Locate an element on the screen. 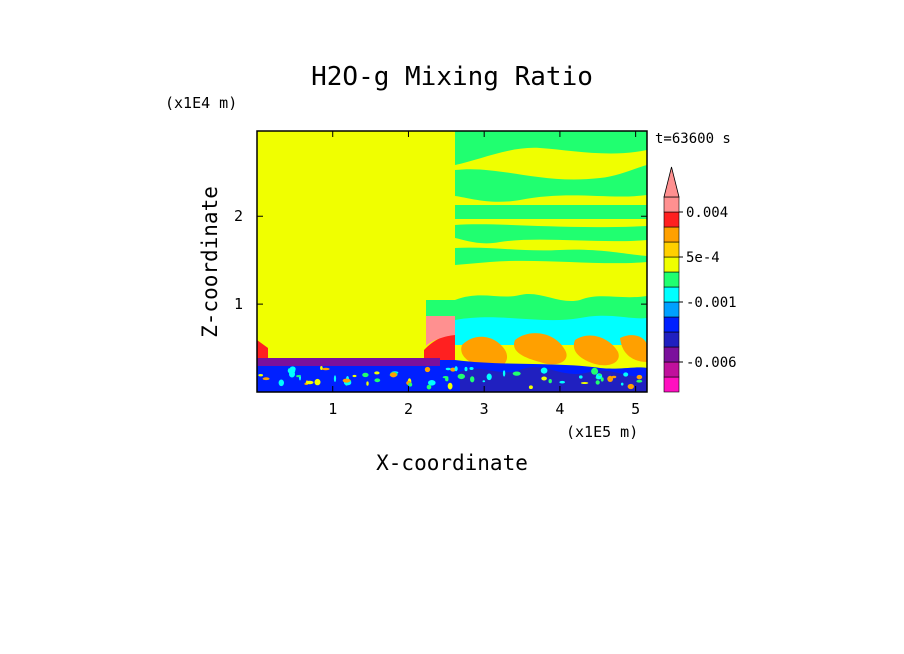 The image size is (904, 654). x-tick-label: 3 is located at coordinates (484, 409).